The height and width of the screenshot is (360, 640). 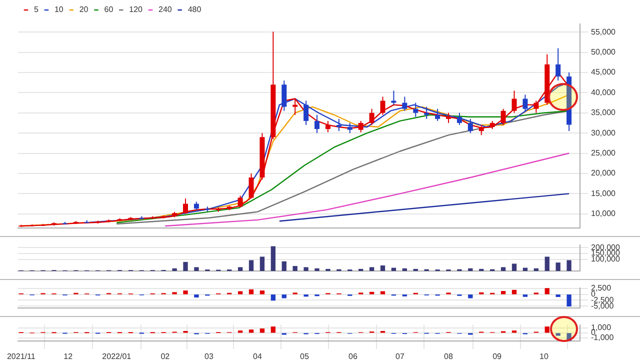 What do you see at coordinates (117, 356) in the screenshot?
I see `x-tick-label: 2022/01` at bounding box center [117, 356].